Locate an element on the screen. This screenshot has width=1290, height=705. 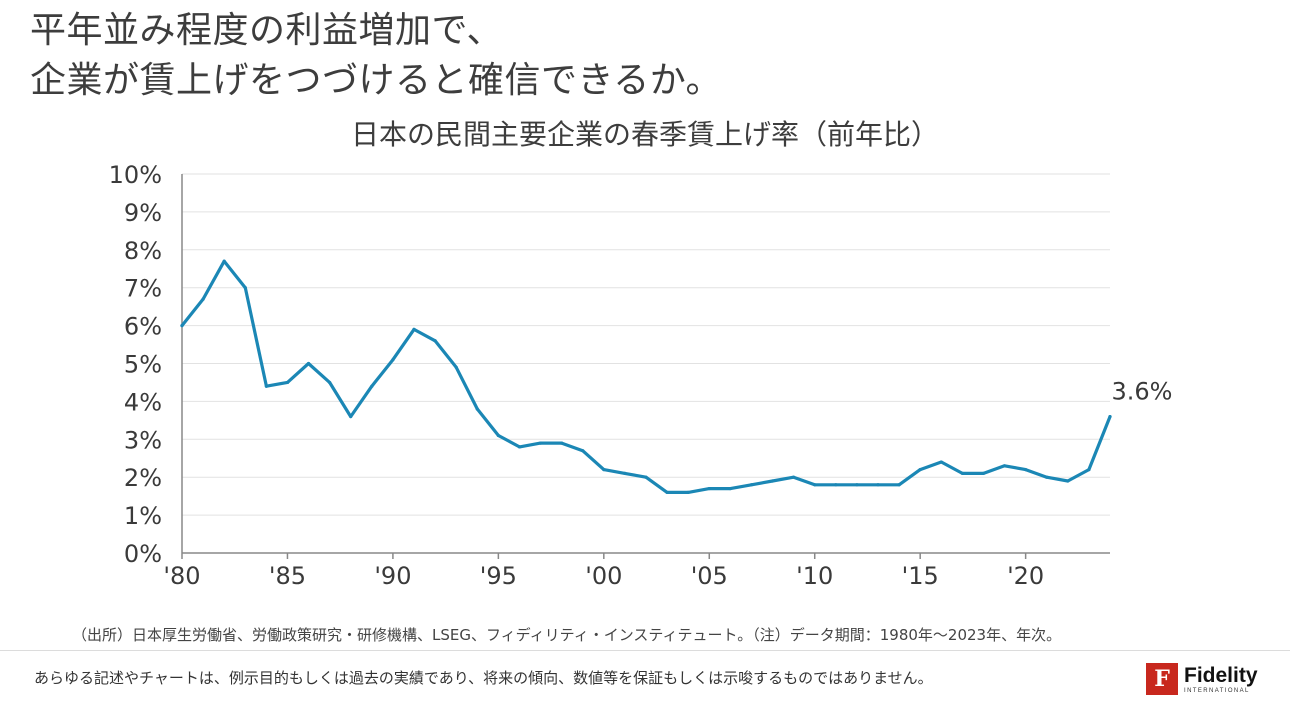
data-point-2011 is located at coordinates (836, 485).